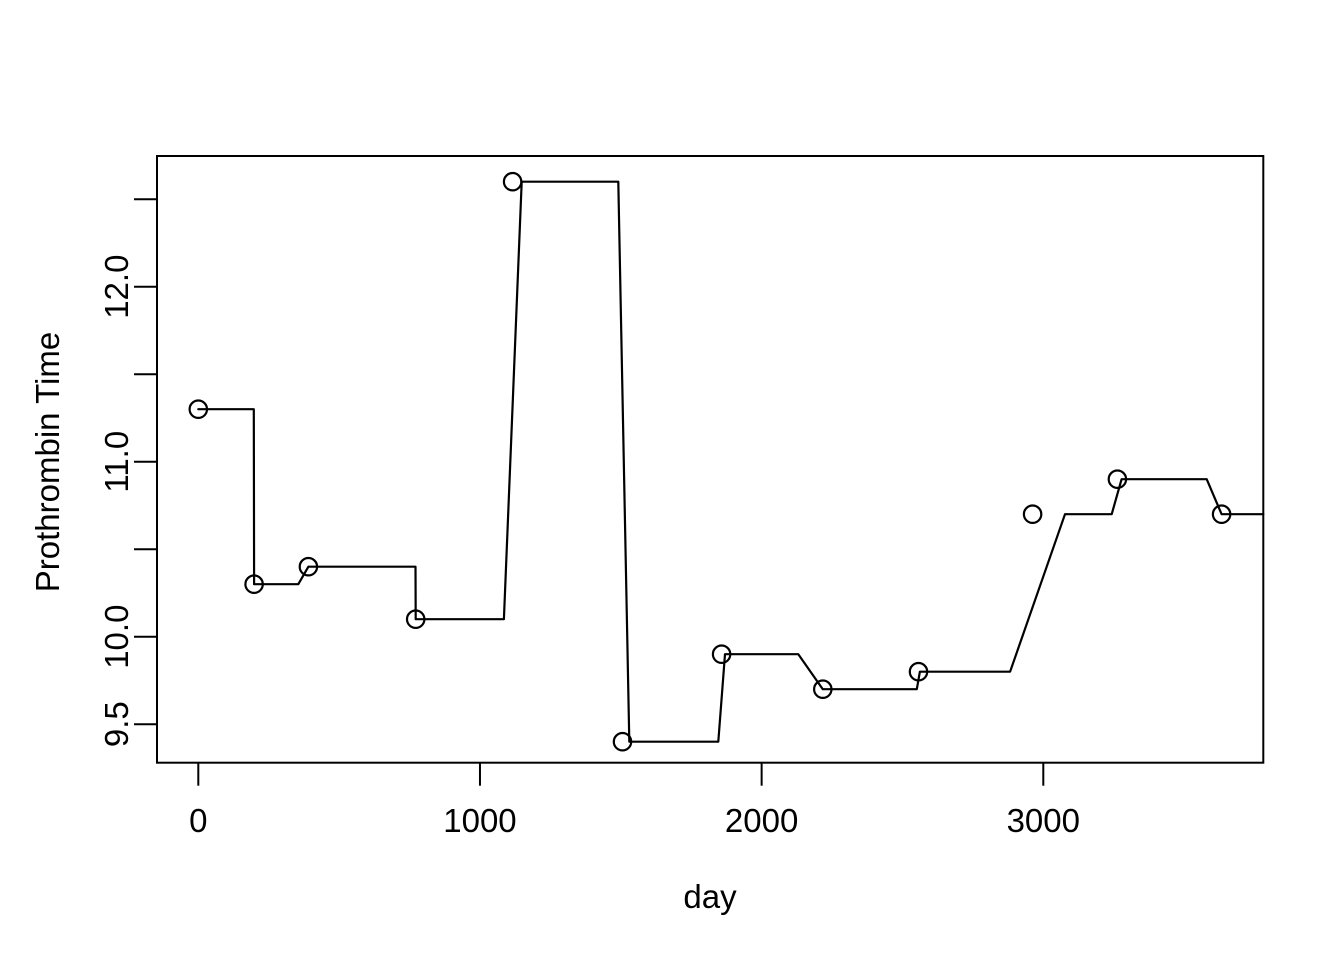  What do you see at coordinates (145, 462) in the screenshot?
I see `y-axis-ticks` at bounding box center [145, 462].